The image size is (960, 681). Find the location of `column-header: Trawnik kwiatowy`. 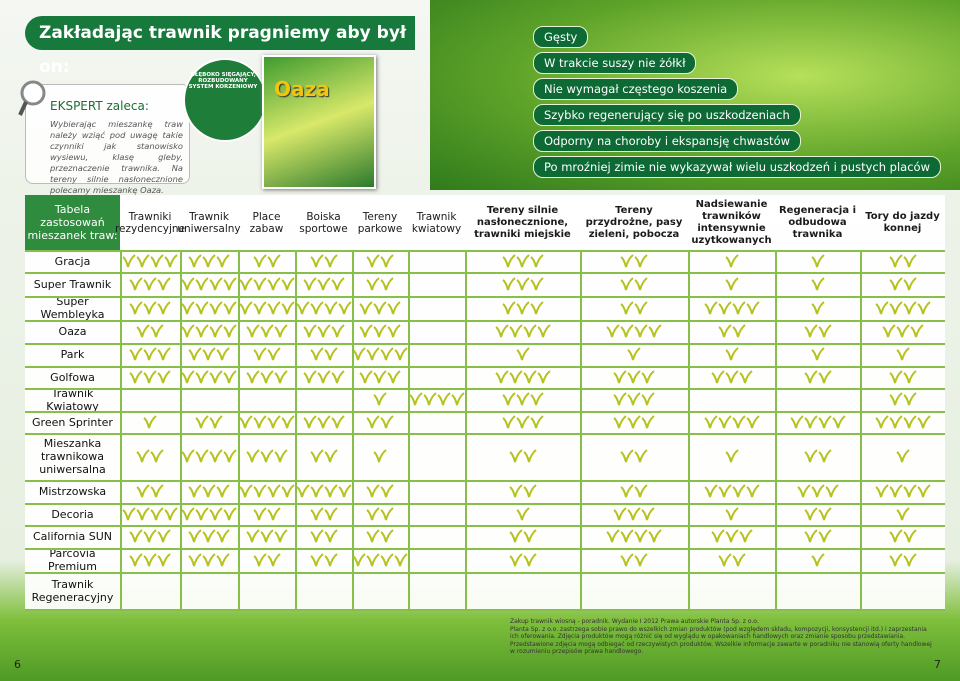

column-header: Trawnik kwiatowy is located at coordinates (436, 222).